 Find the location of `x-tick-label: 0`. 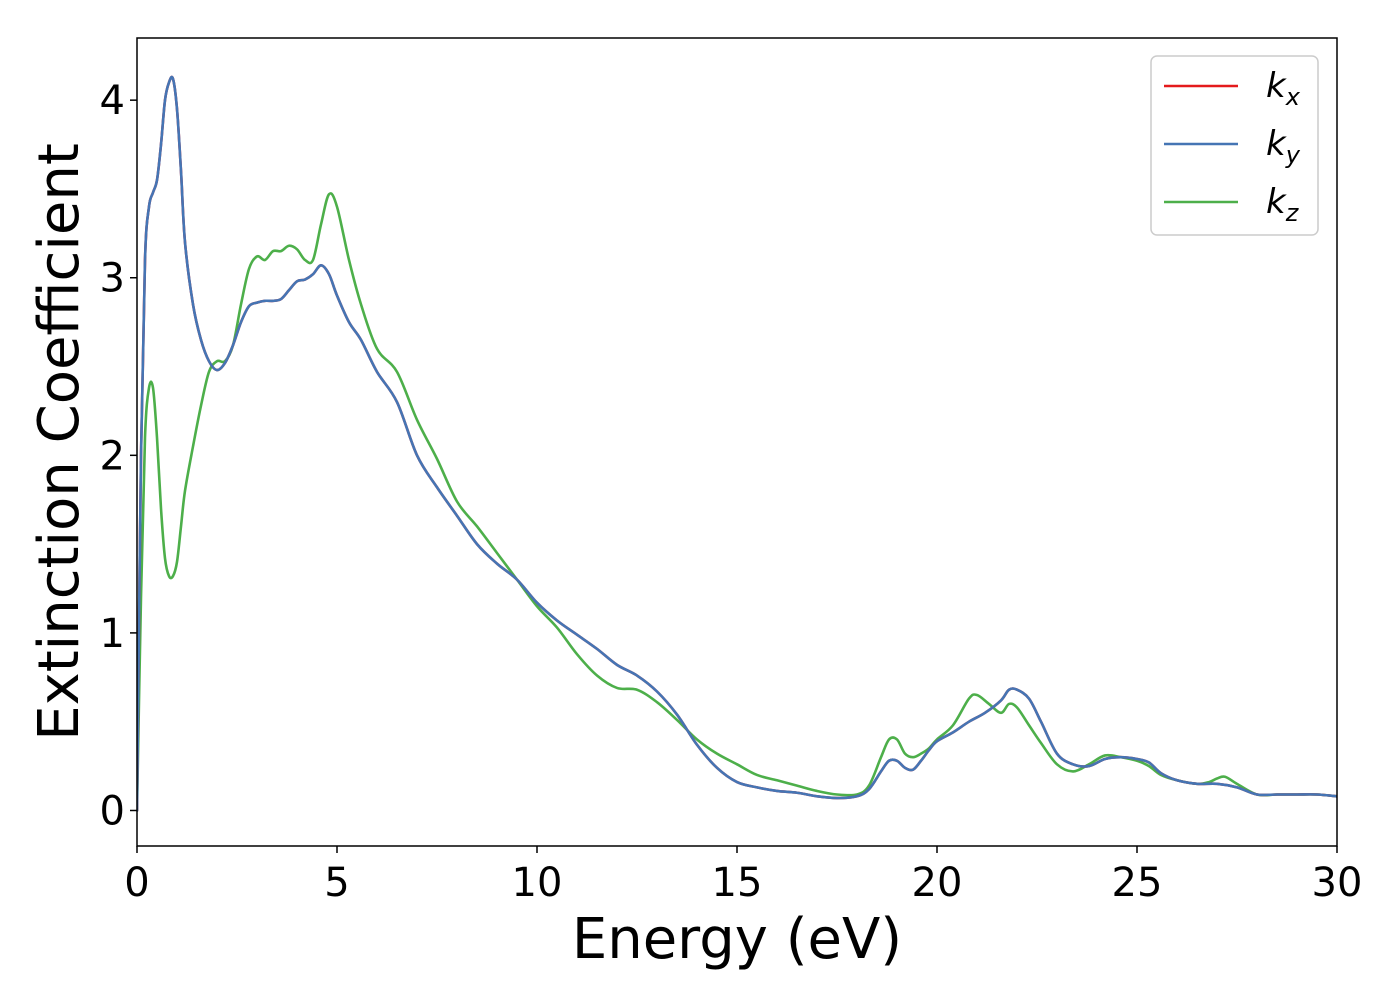

x-tick-label: 0 is located at coordinates (136, 883).